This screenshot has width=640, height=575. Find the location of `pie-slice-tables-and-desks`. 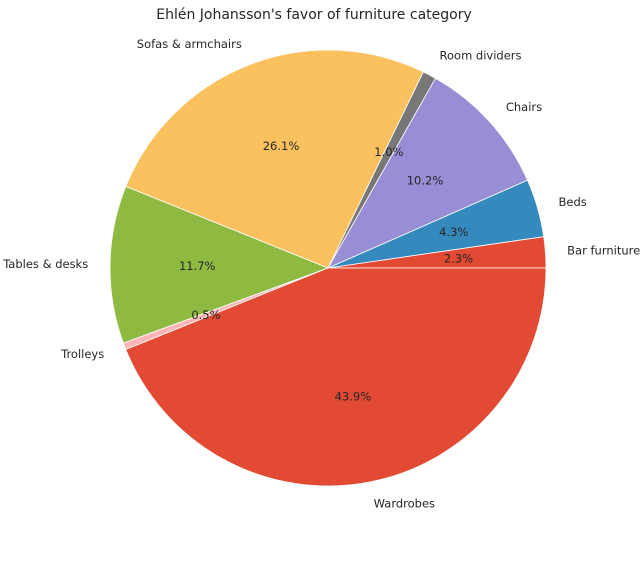

pie-slice-tables-and-desks is located at coordinates (219, 264).